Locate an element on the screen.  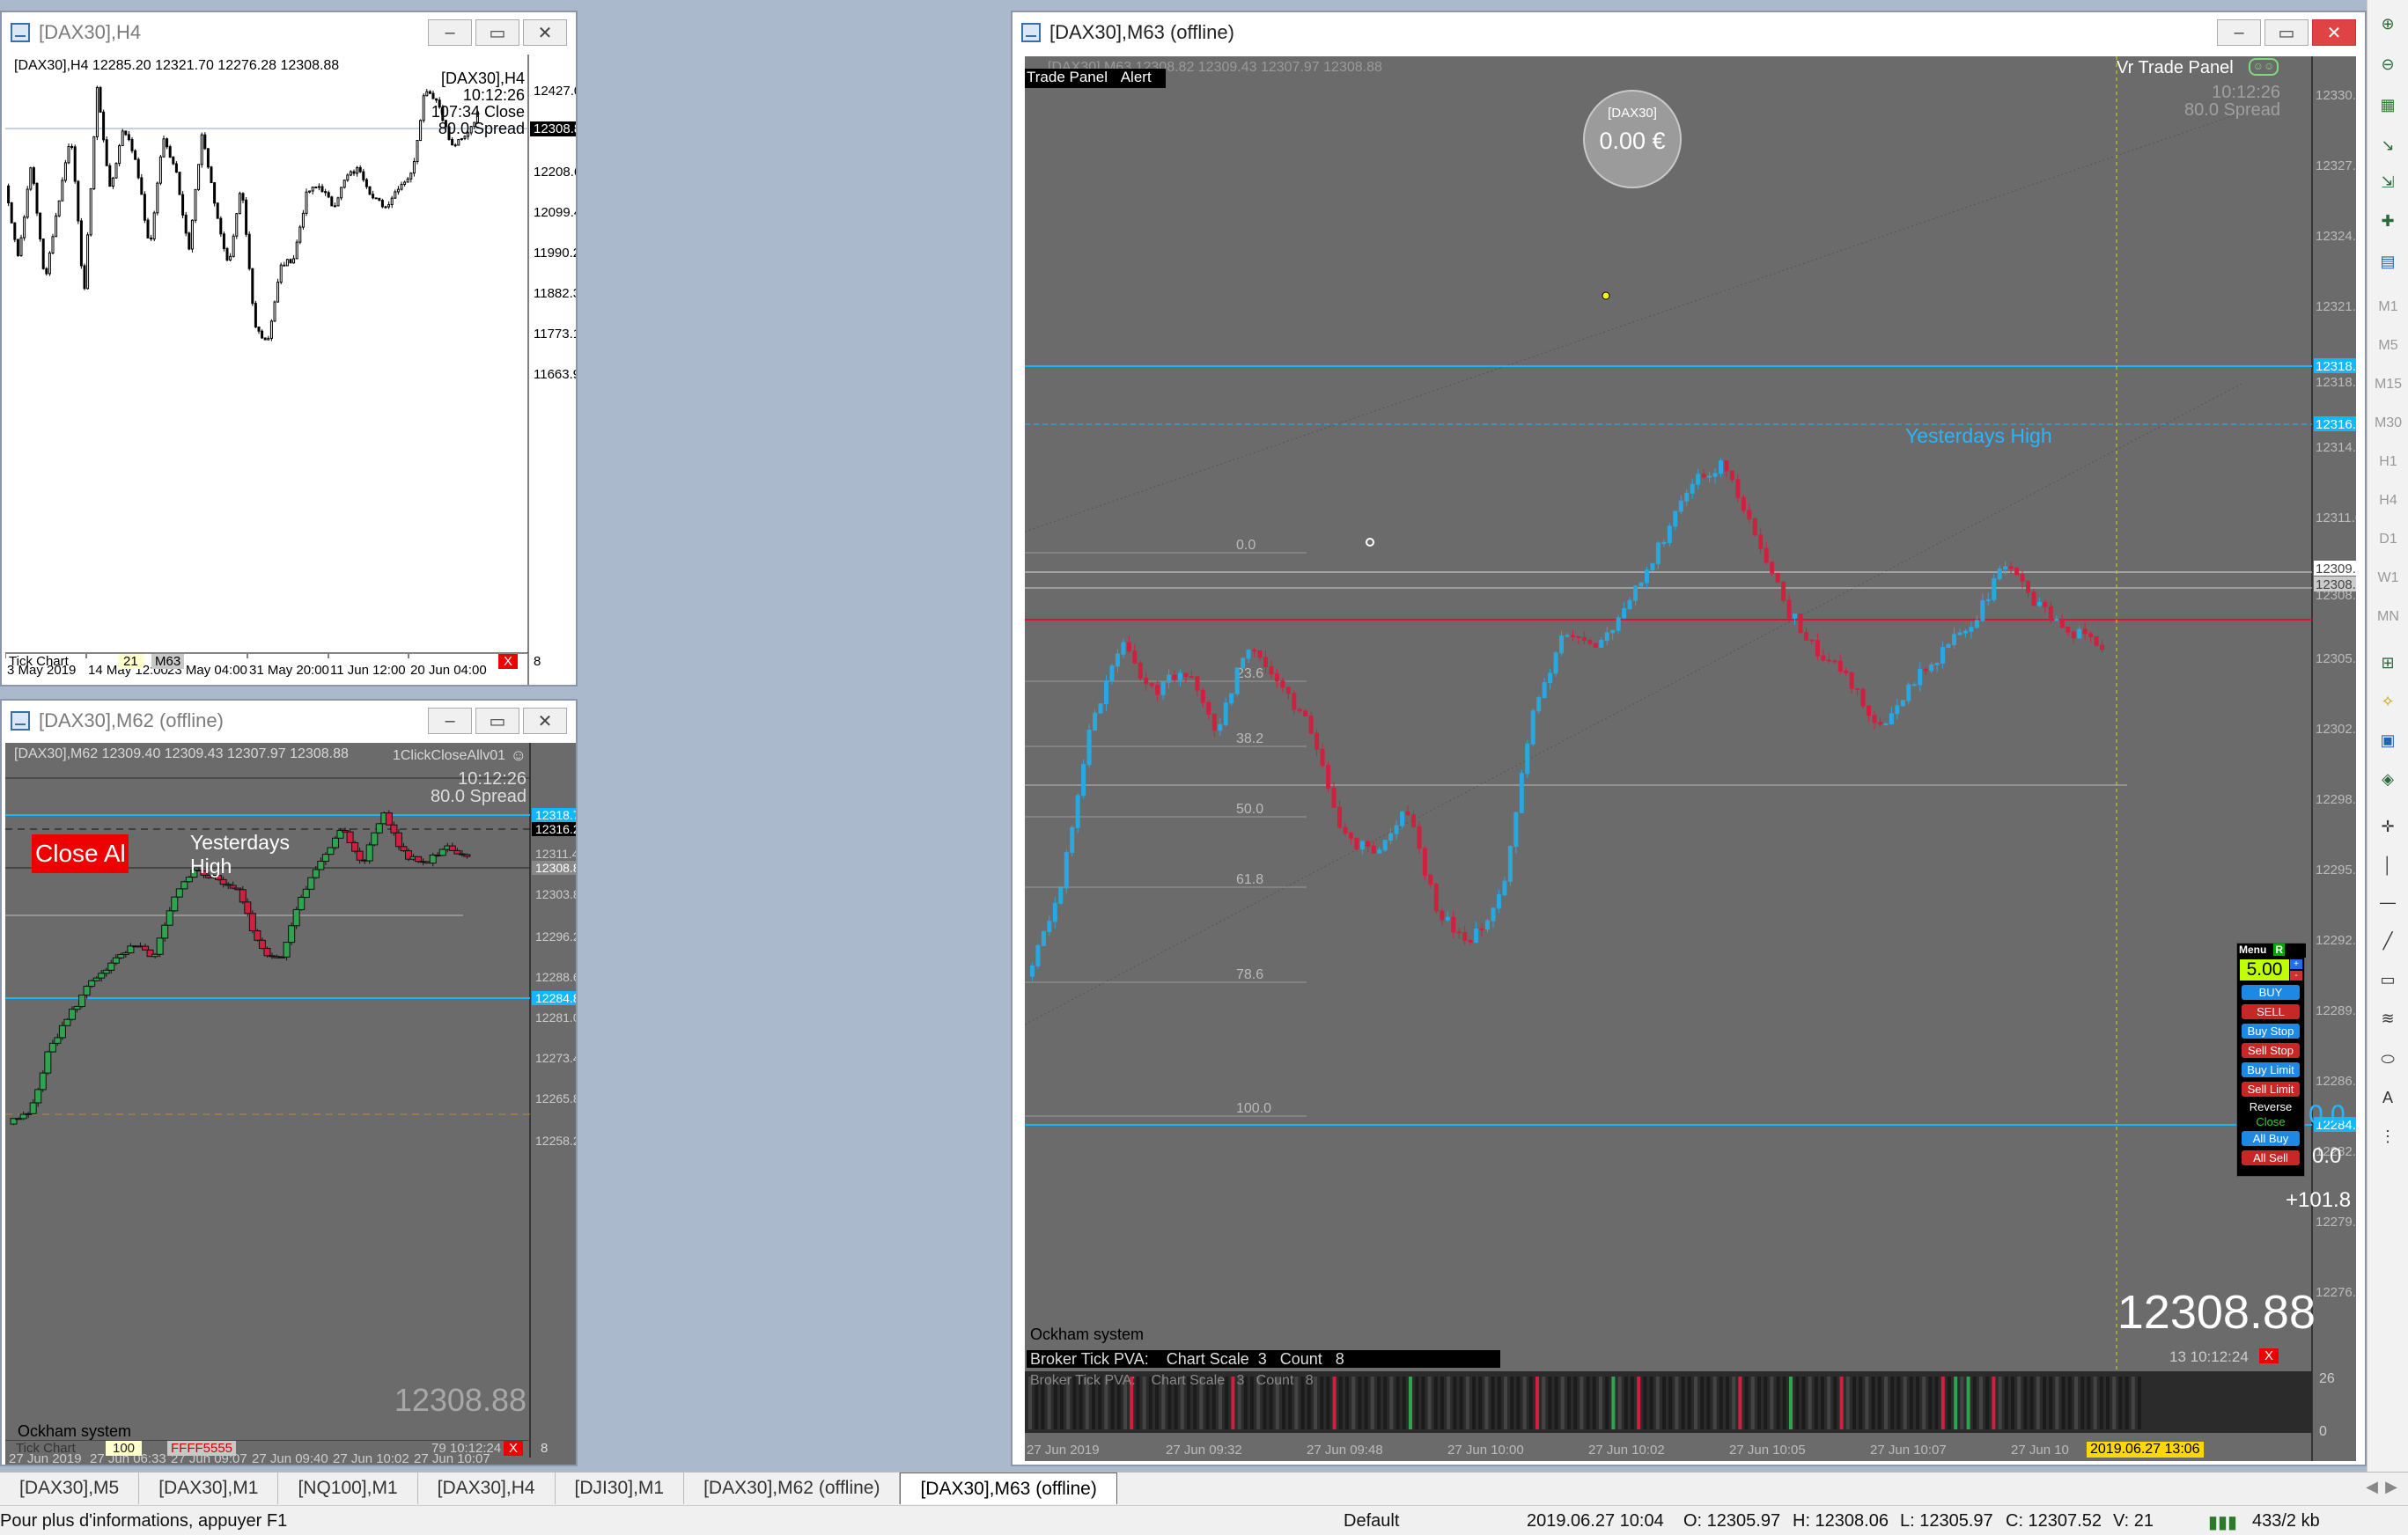
tab-dax30-m5: [DAX30],M5 is located at coordinates (70, 1488).